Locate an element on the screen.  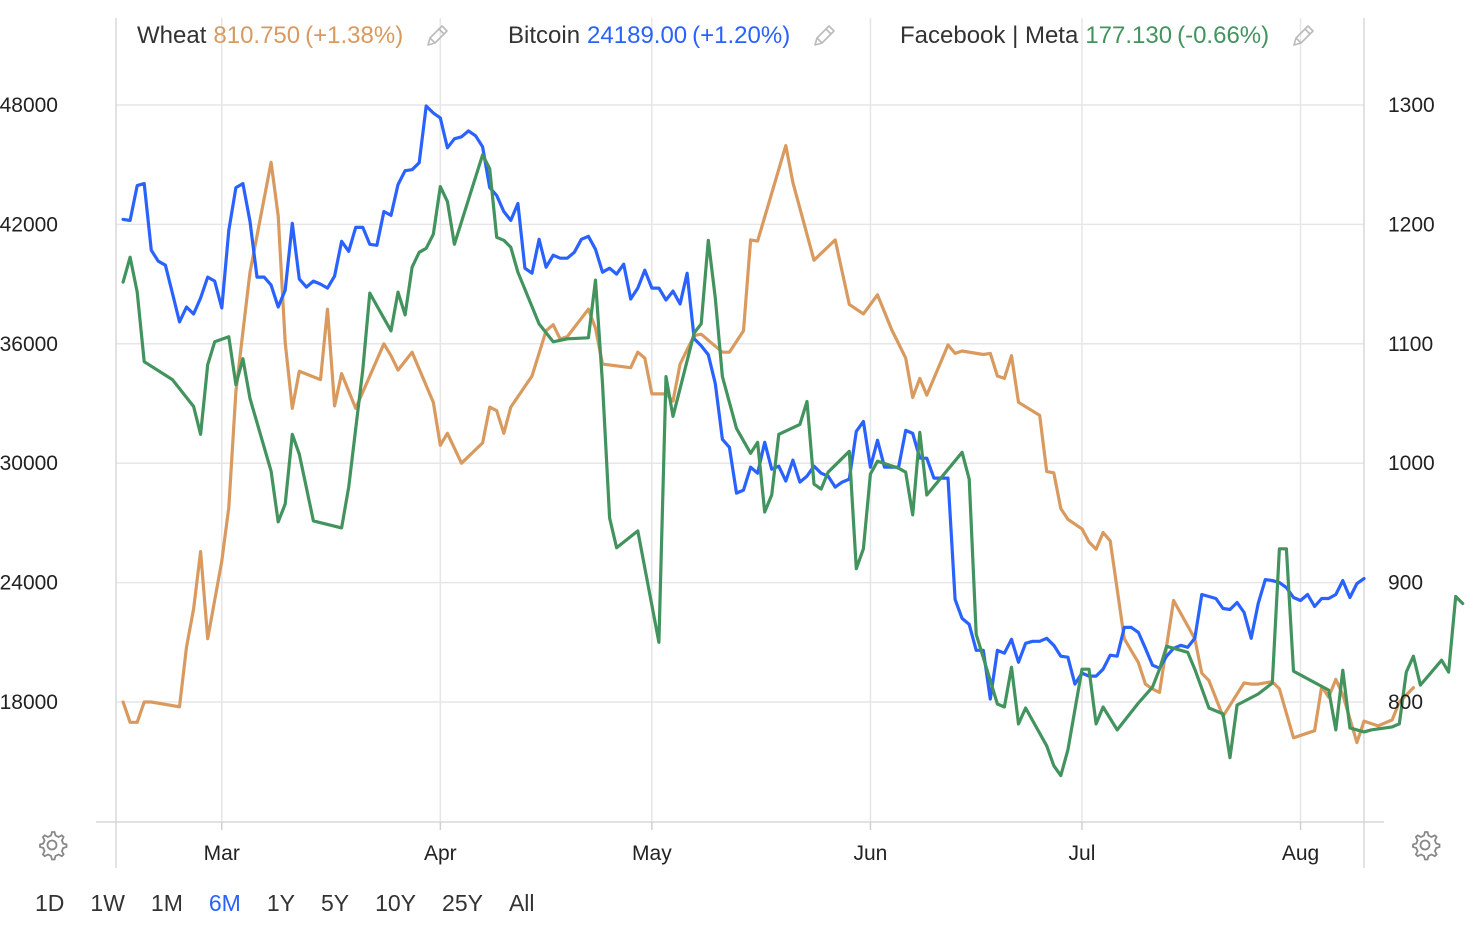
range-1m-button: 1M is located at coordinates (166, 903).